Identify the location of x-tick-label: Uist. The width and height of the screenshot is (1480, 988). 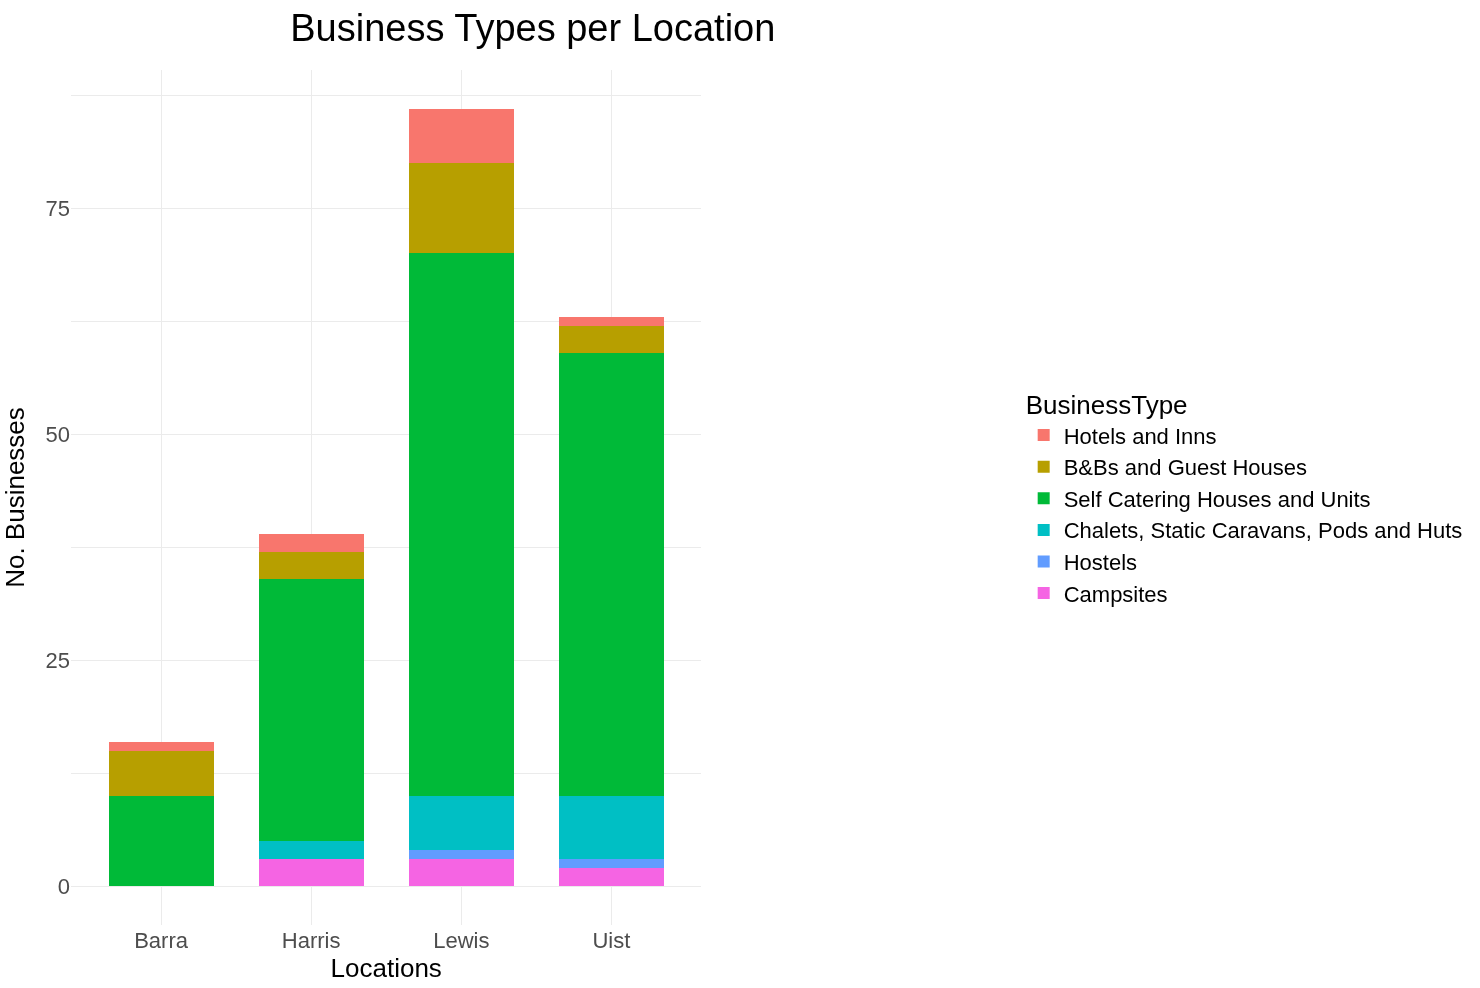
(611, 940).